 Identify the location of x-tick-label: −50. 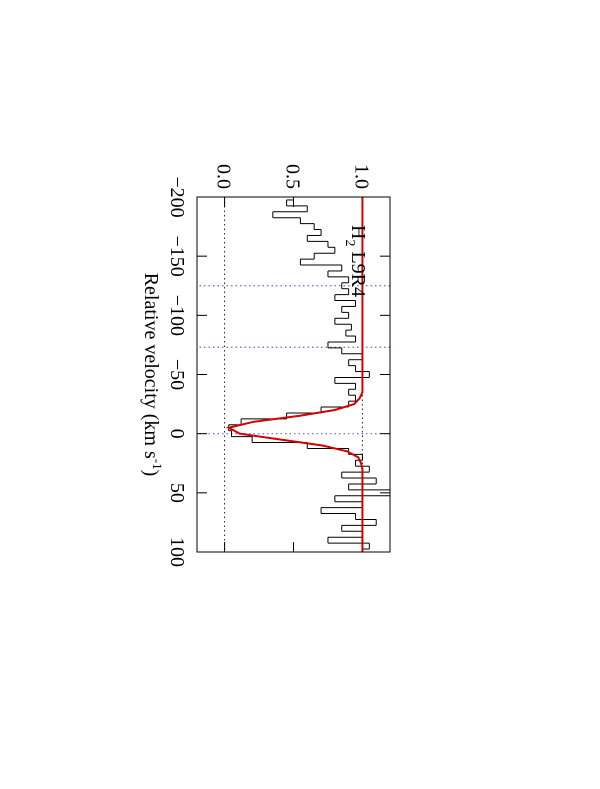
(177, 374).